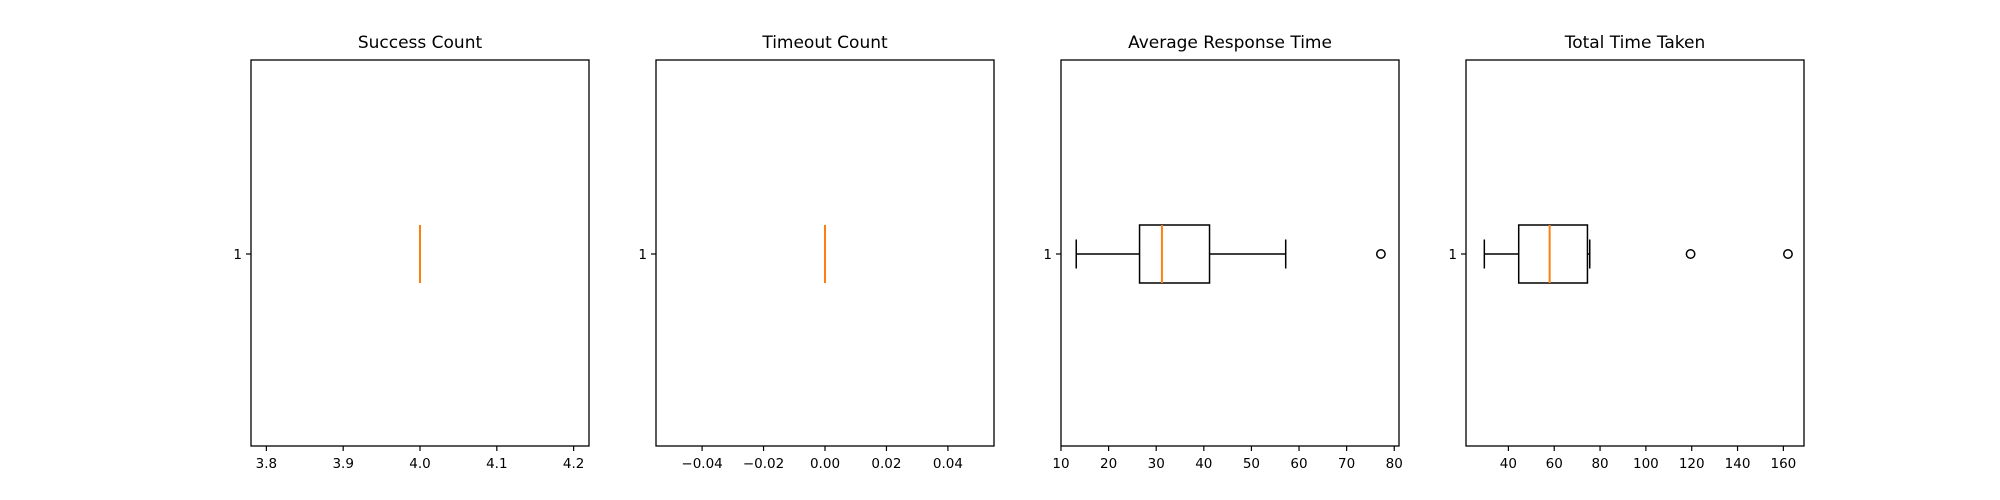 Image resolution: width=2000 pixels, height=500 pixels. What do you see at coordinates (886, 464) in the screenshot?
I see `x-tick-label: 0.02` at bounding box center [886, 464].